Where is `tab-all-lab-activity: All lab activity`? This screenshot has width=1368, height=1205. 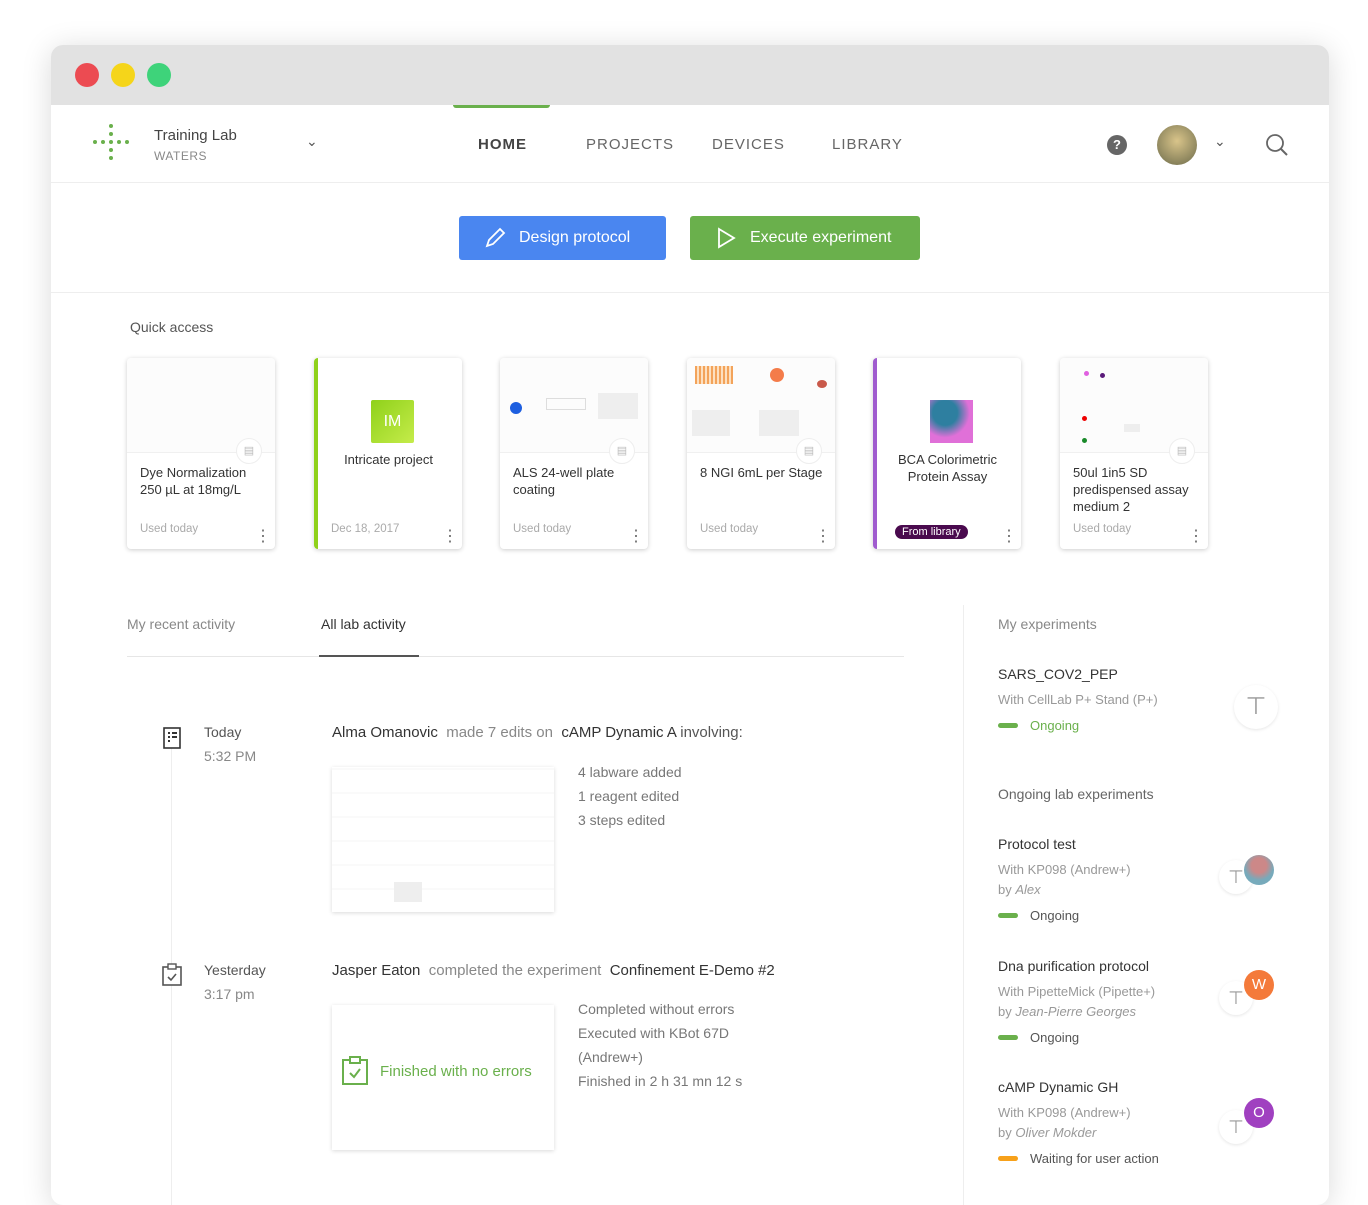
tab-all-lab-activity: All lab activity is located at coordinates (363, 624).